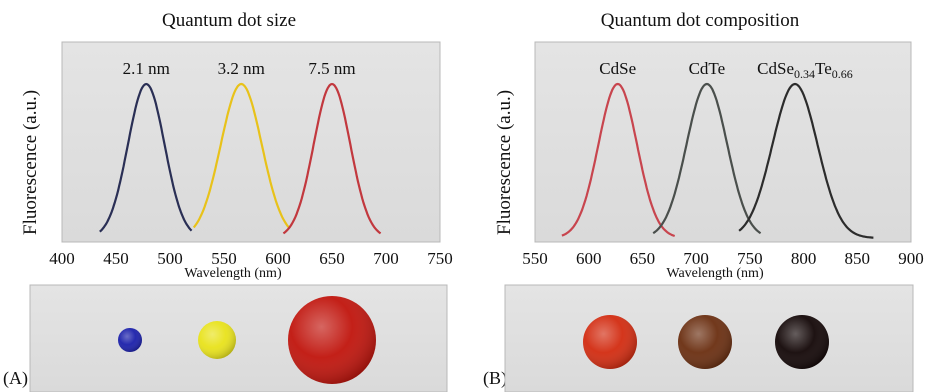  What do you see at coordinates (62, 258) in the screenshot?
I see `chart-a-xtick-label: 400` at bounding box center [62, 258].